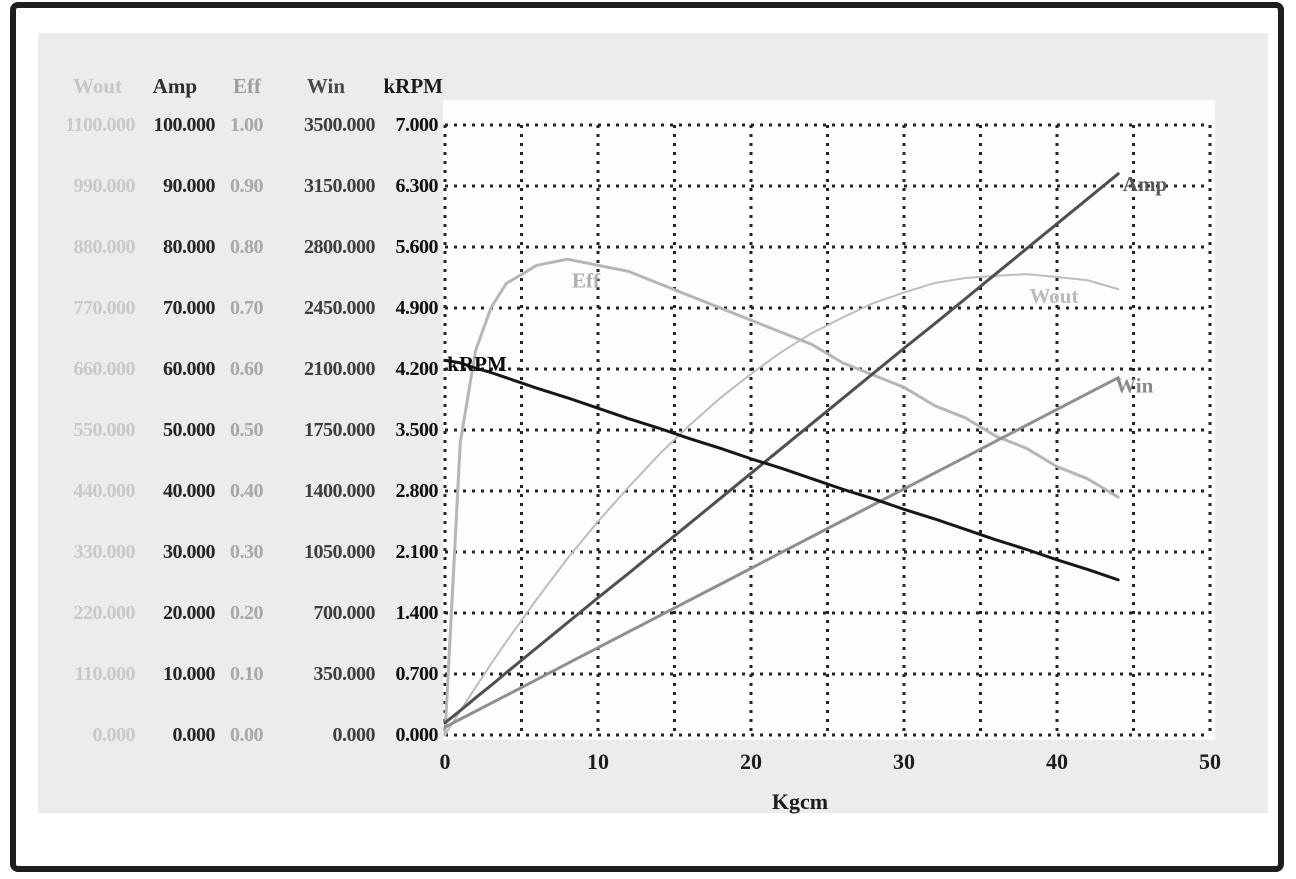 The width and height of the screenshot is (1296, 879). Describe the element at coordinates (189, 186) in the screenshot. I see `scale-value: 90.000` at that location.